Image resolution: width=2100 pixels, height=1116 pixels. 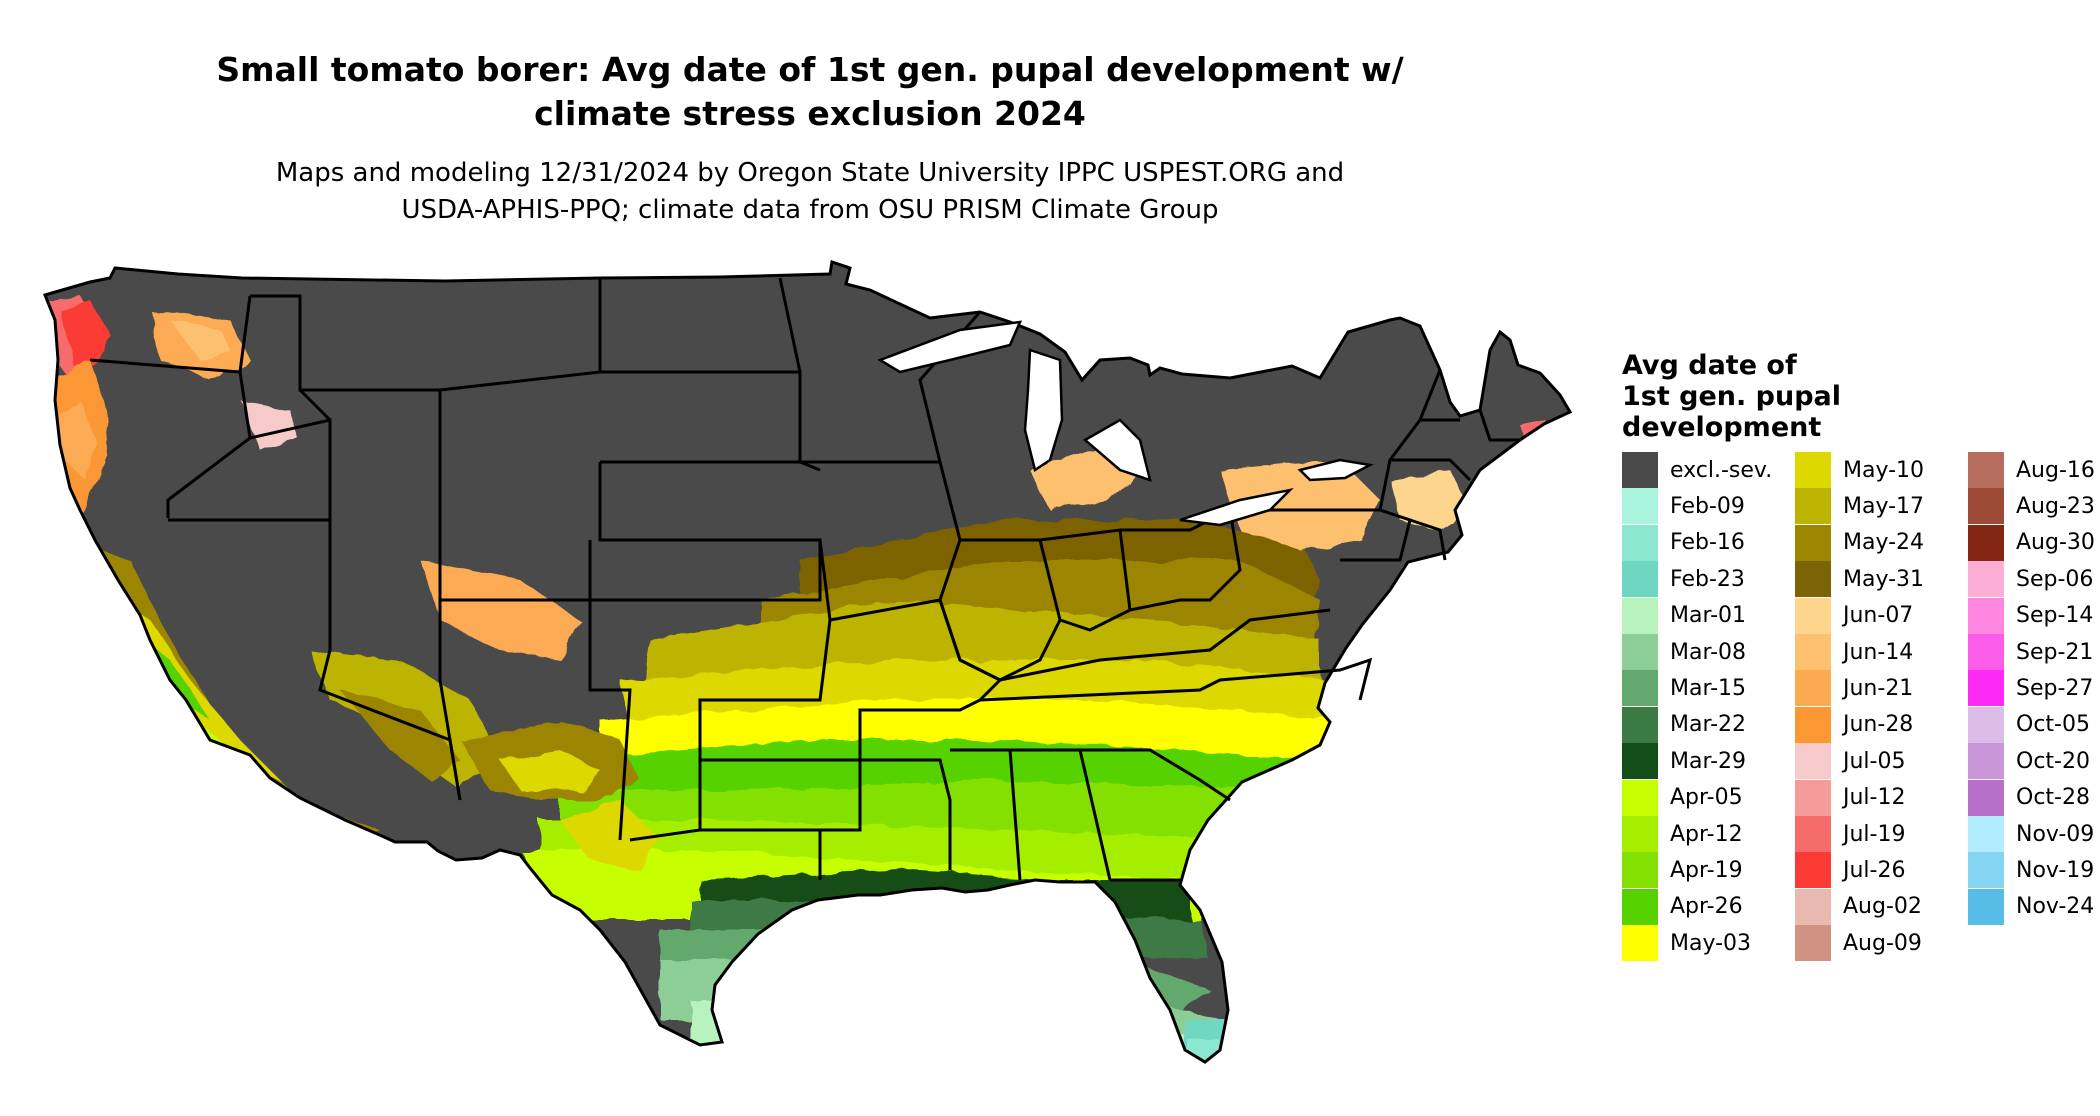 I want to click on legend-item: Aug-23, so click(x=2031, y=506).